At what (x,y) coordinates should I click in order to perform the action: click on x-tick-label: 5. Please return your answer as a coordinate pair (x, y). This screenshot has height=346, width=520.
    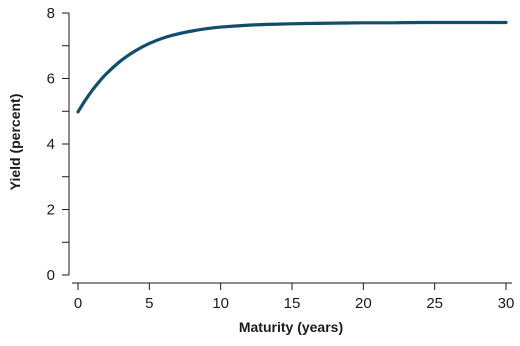
    Looking at the image, I should click on (149, 303).